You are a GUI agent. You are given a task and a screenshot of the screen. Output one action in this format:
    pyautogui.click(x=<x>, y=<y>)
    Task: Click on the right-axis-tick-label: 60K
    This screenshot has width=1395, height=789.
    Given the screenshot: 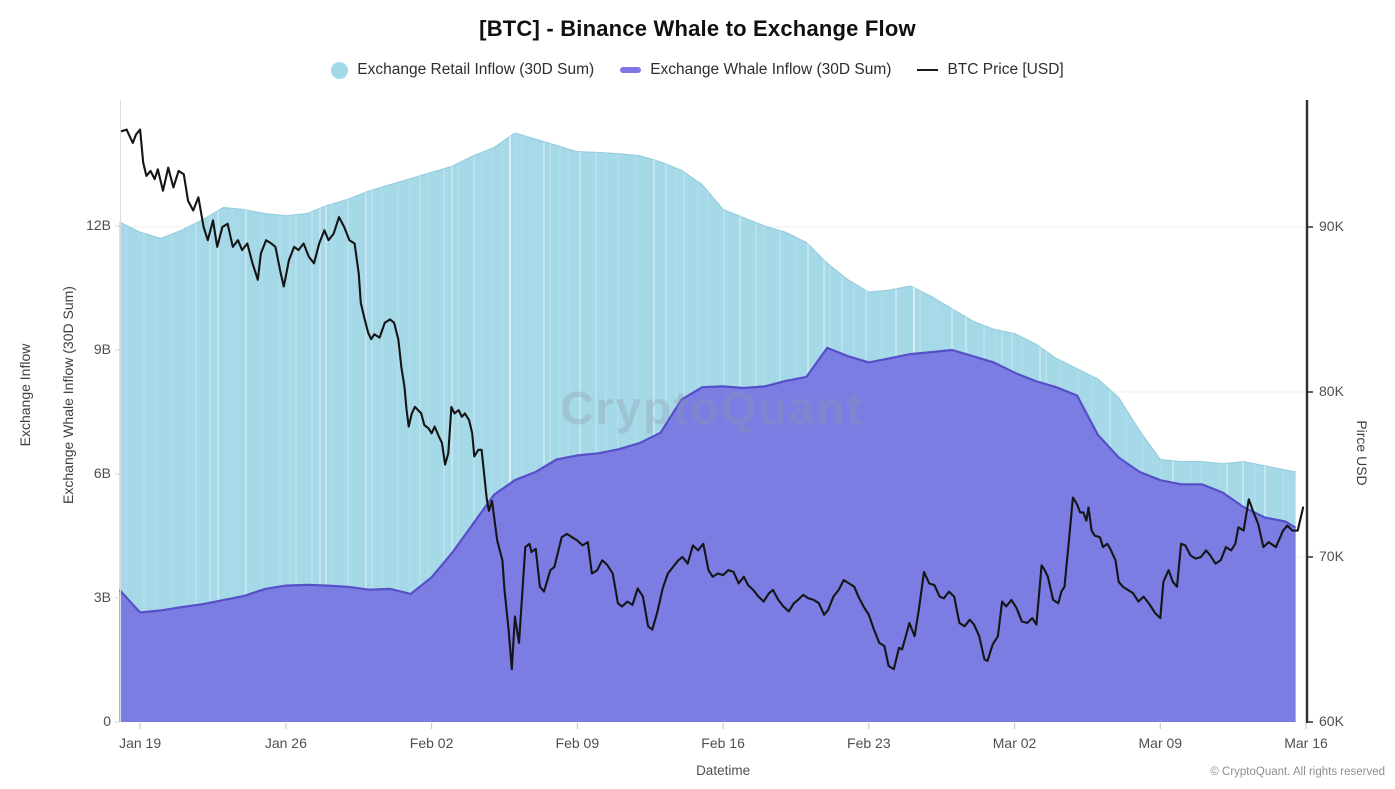 What is the action you would take?
    pyautogui.click(x=1331, y=721)
    